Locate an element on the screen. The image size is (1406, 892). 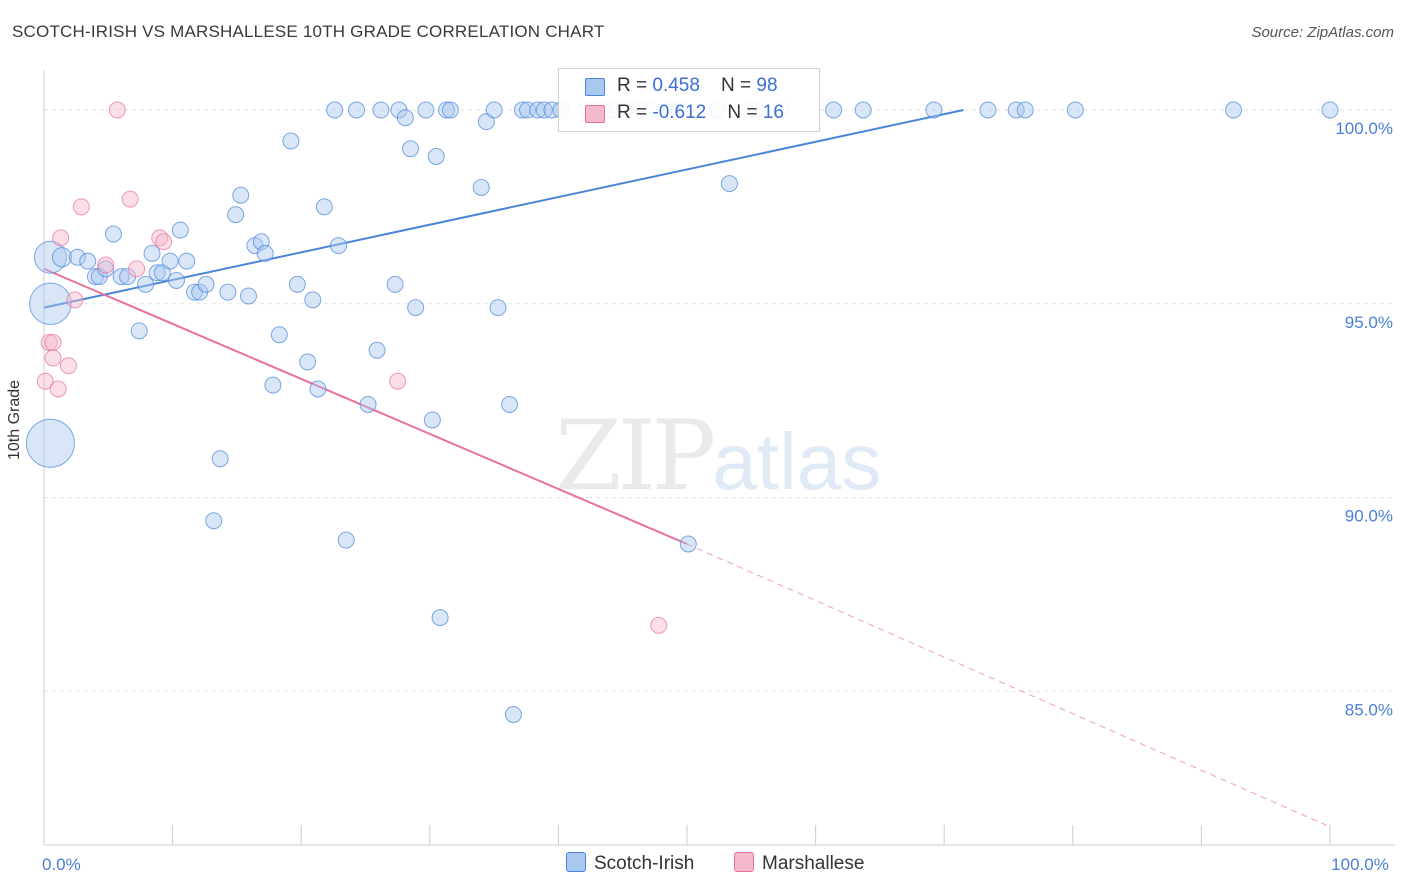
trendline-scotch-irish is located at coordinates (503, 209).